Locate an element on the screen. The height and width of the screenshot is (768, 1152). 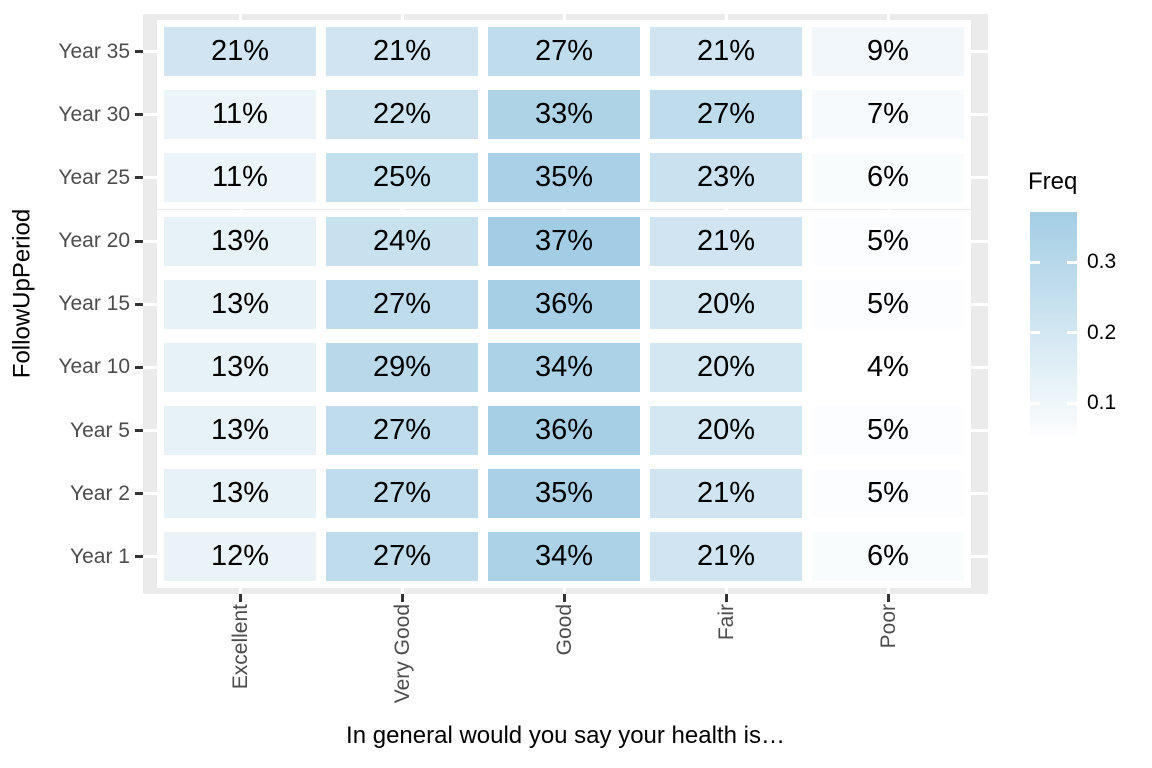
cell-value-label: 22% is located at coordinates (402, 114).